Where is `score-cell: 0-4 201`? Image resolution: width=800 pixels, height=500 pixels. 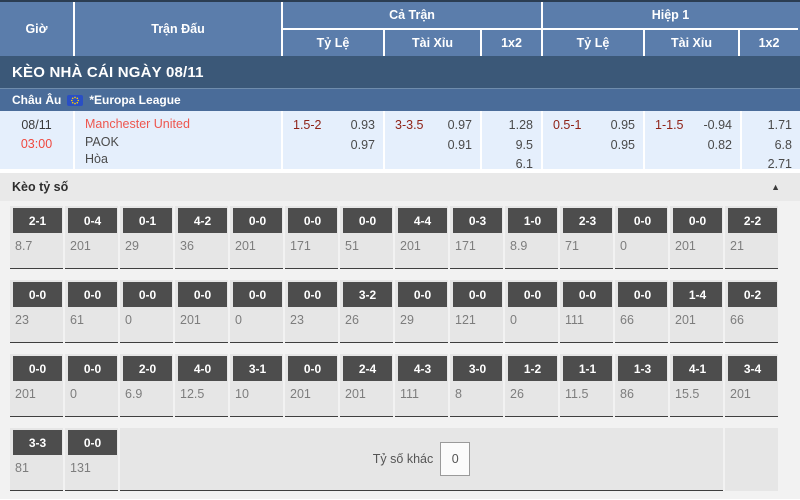
score-cell: 0-4 201 is located at coordinates (91, 237).